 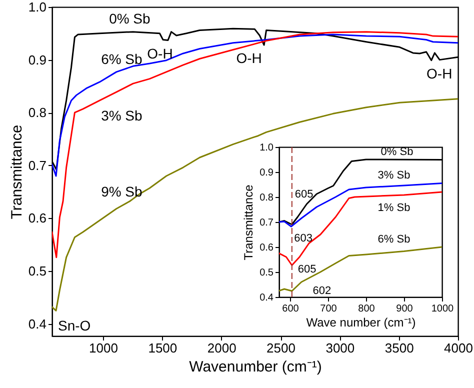 I want to click on series-label: 1% Sb, so click(x=394, y=208).